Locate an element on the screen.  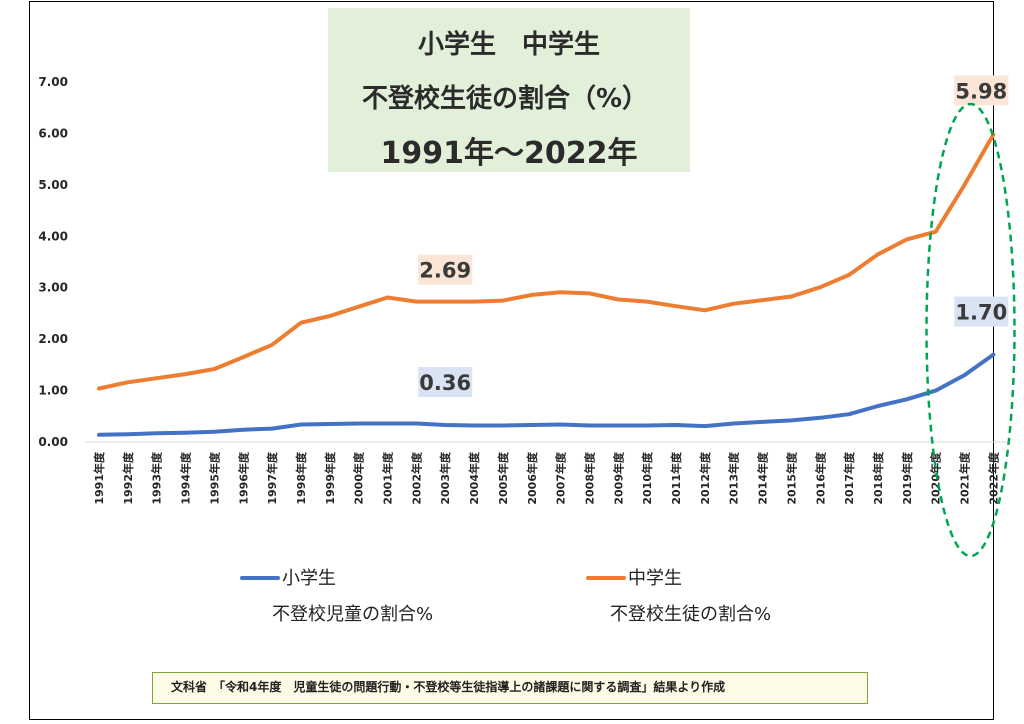
x-tick-label: 2010年度 is located at coordinates (647, 478).